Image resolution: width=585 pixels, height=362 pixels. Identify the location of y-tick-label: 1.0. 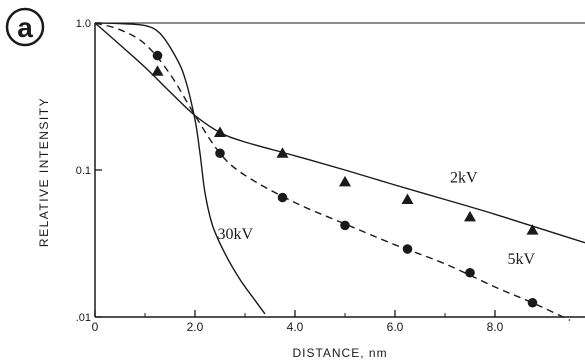
(83, 24).